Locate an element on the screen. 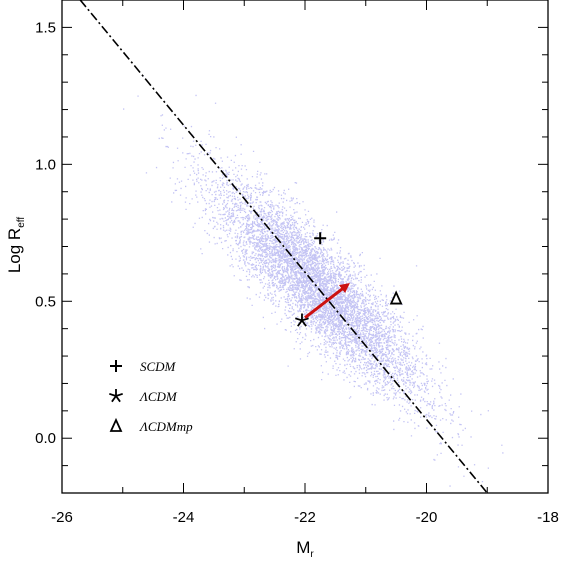 The image size is (561, 561). y-tick-label: 0.5 is located at coordinates (45, 301).